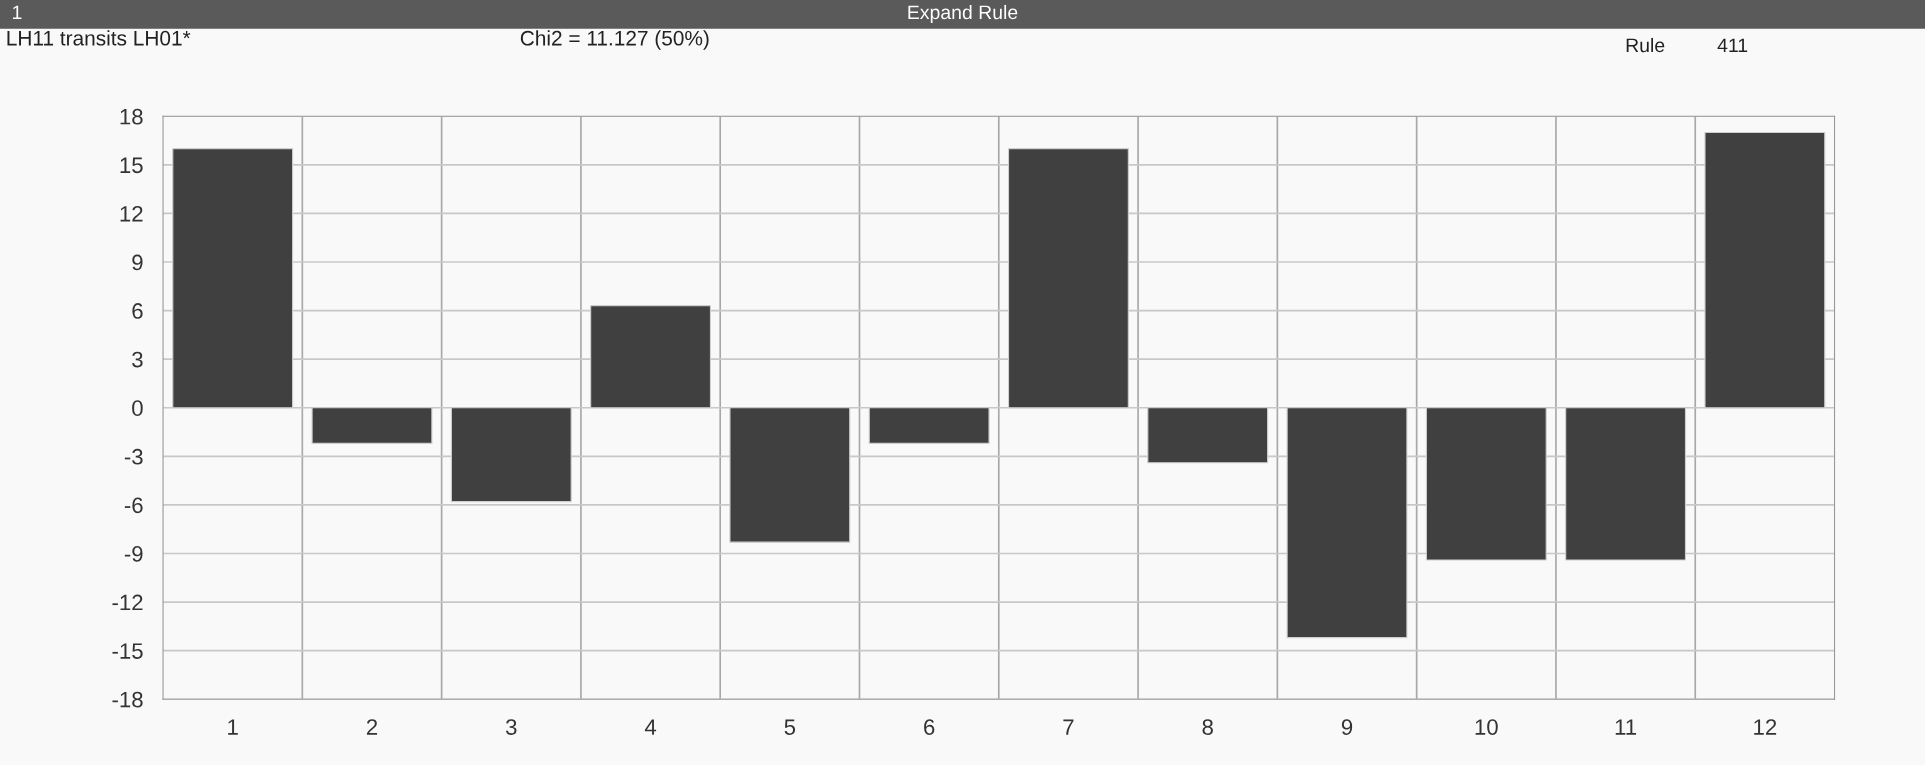 The width and height of the screenshot is (1925, 765). I want to click on x-tick-label: 5, so click(790, 727).